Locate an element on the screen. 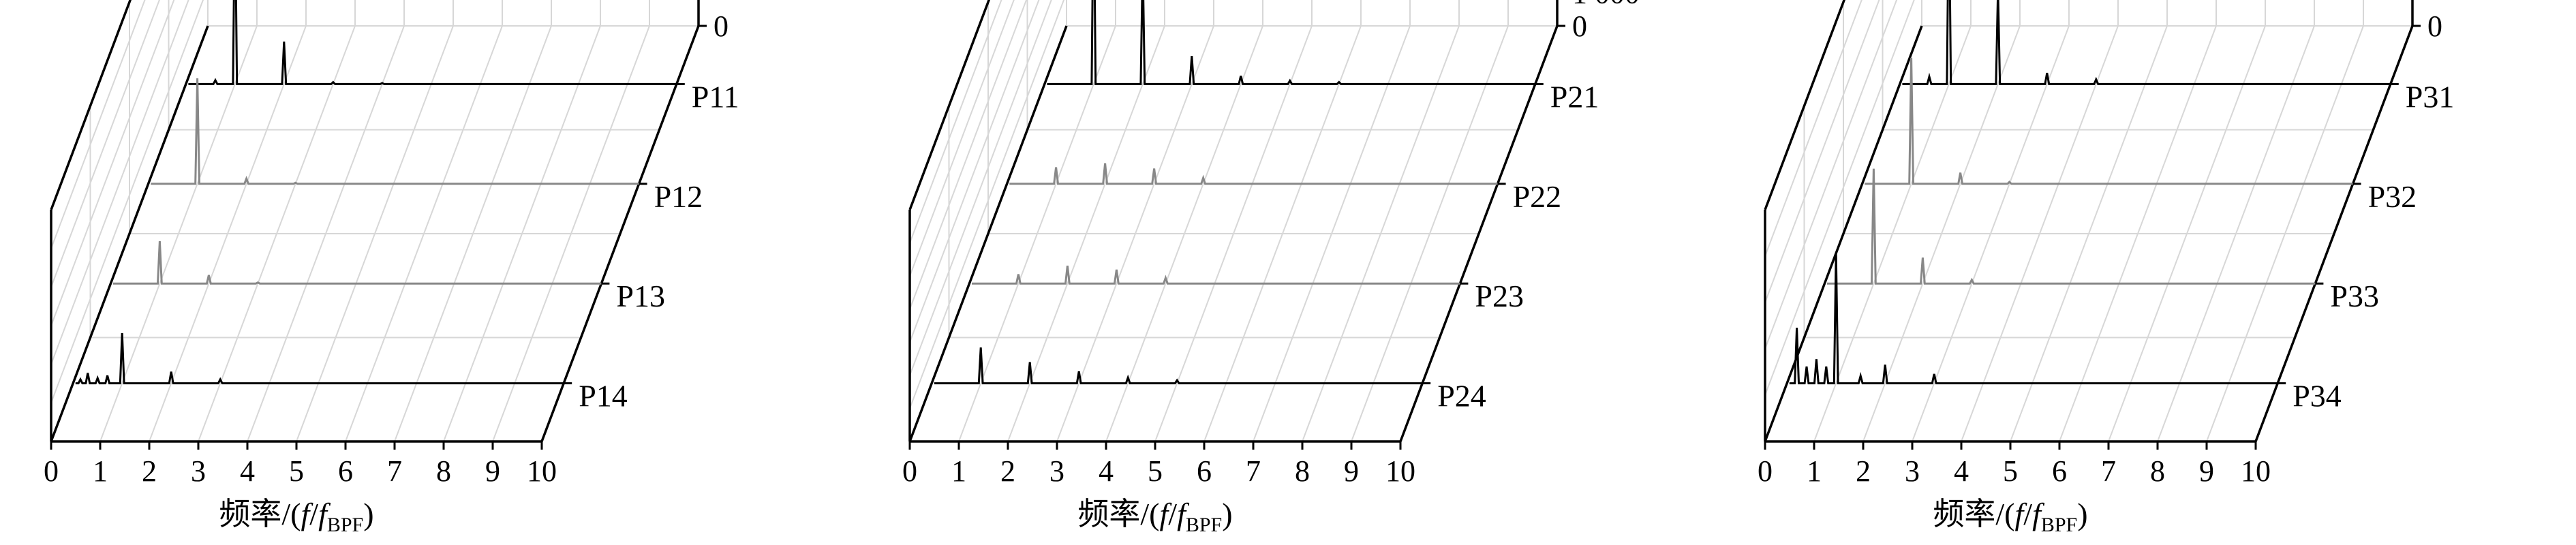 Image resolution: width=2576 pixels, height=545 pixels. series-label: P13 is located at coordinates (640, 296).